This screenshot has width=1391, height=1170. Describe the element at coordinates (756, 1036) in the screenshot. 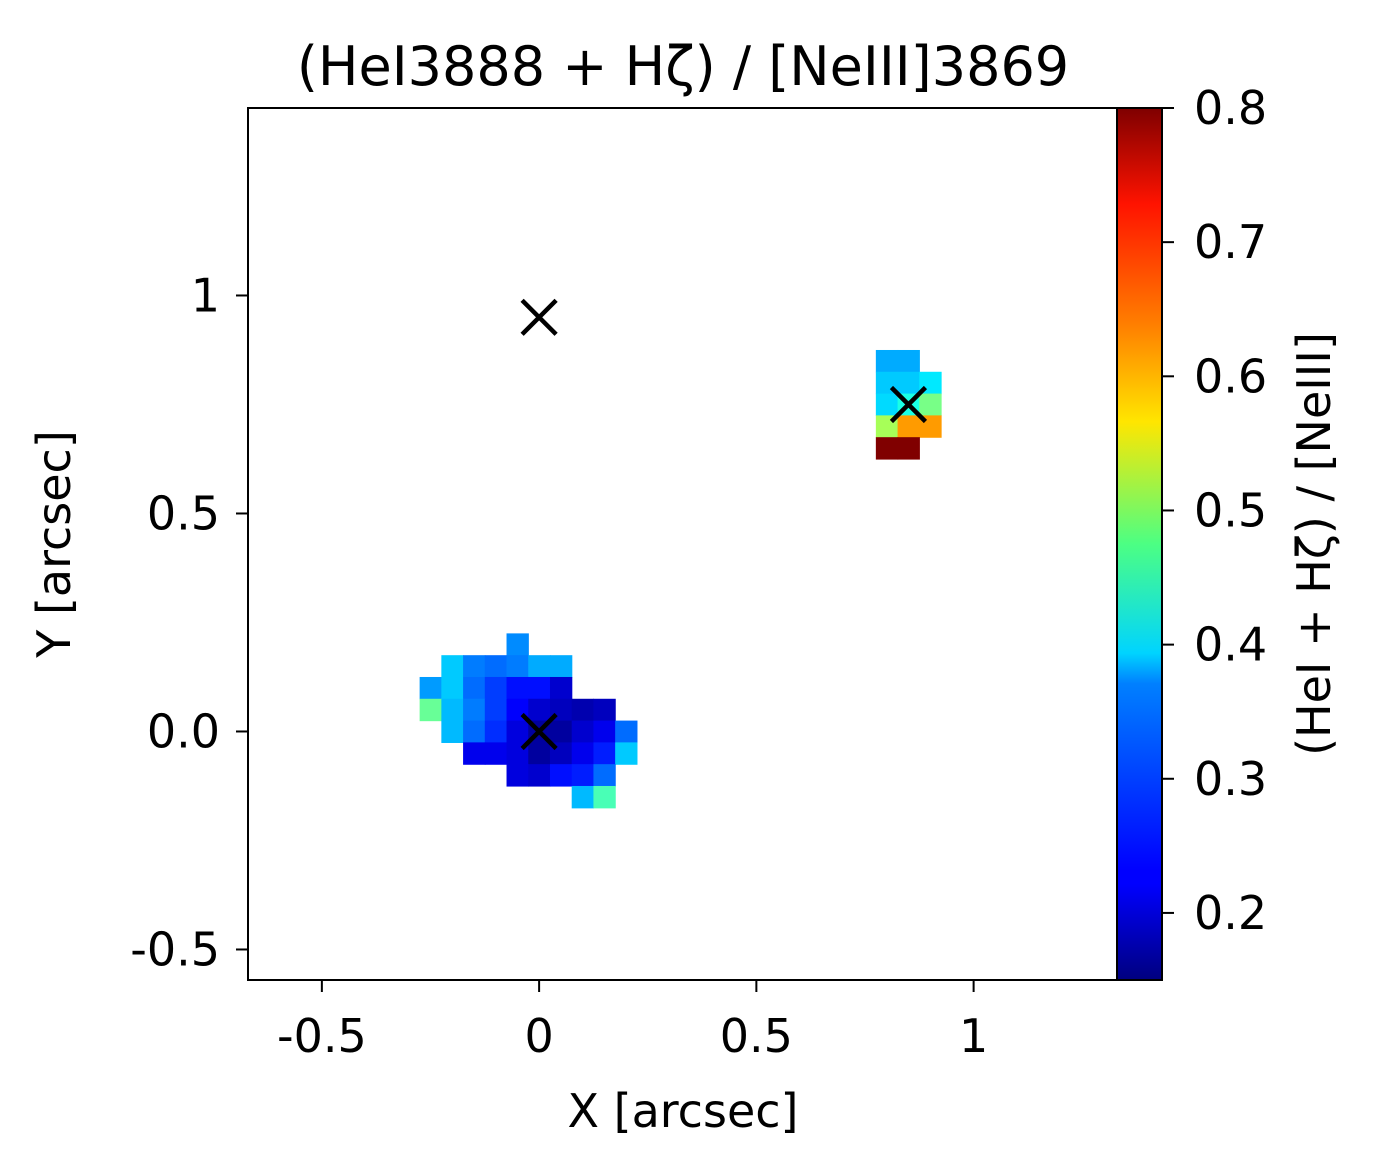

I see `x-tick-label: 0.5` at that location.